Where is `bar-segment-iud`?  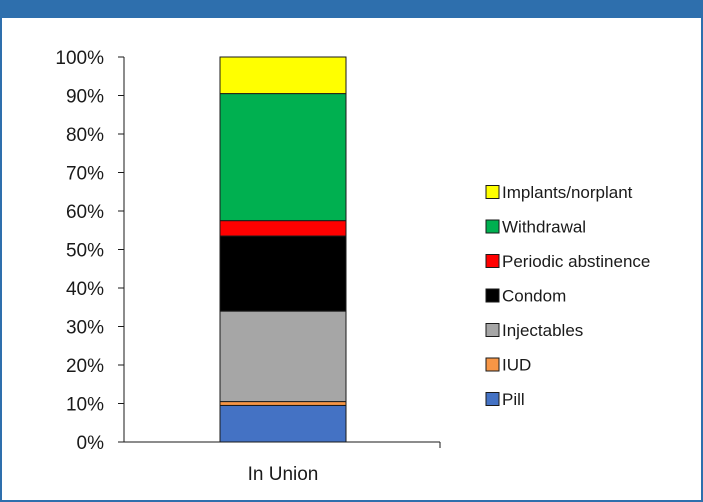 bar-segment-iud is located at coordinates (283, 403).